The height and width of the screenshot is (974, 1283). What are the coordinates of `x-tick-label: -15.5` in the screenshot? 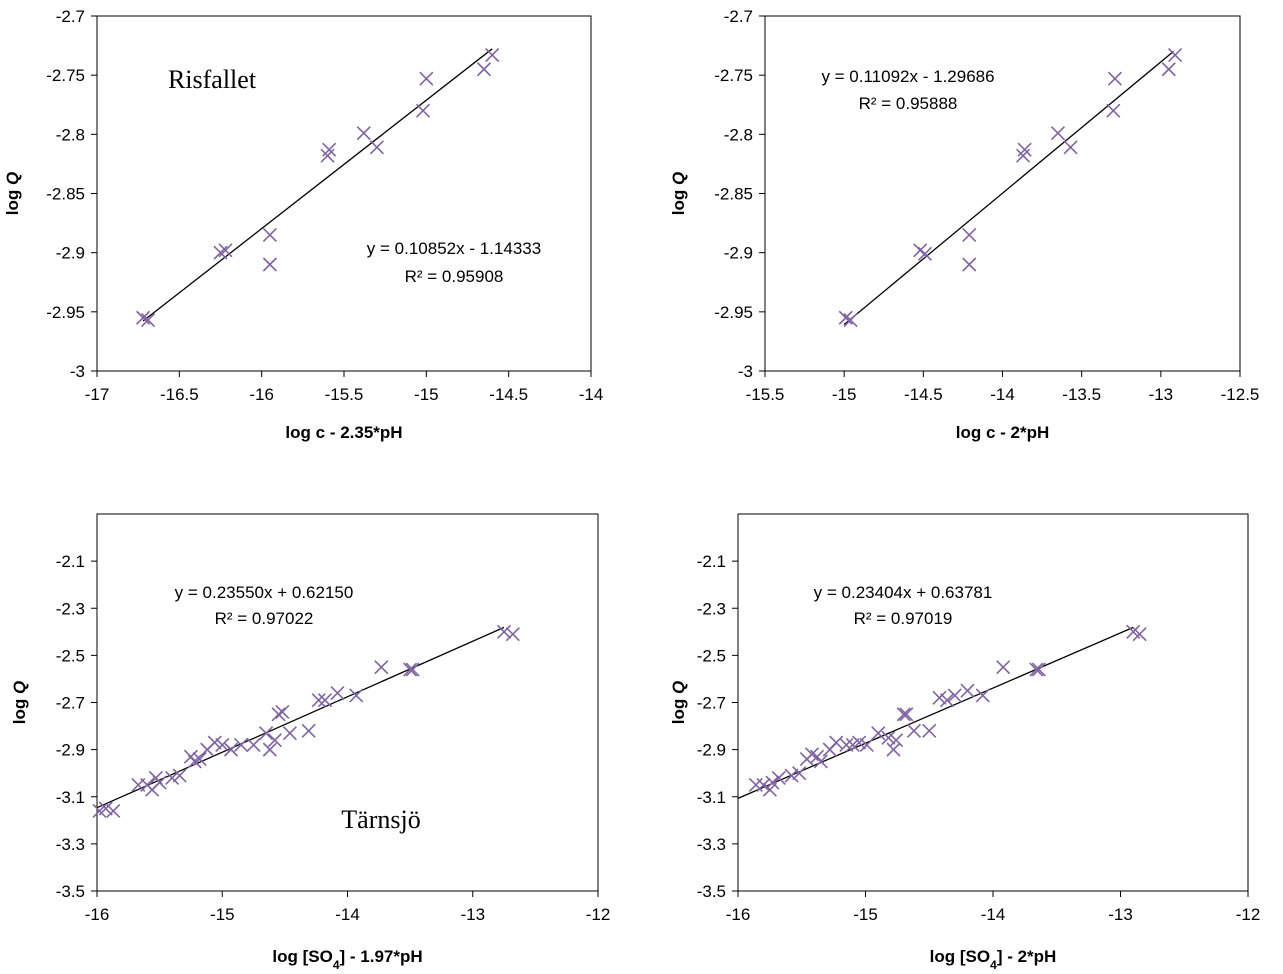 It's located at (344, 394).